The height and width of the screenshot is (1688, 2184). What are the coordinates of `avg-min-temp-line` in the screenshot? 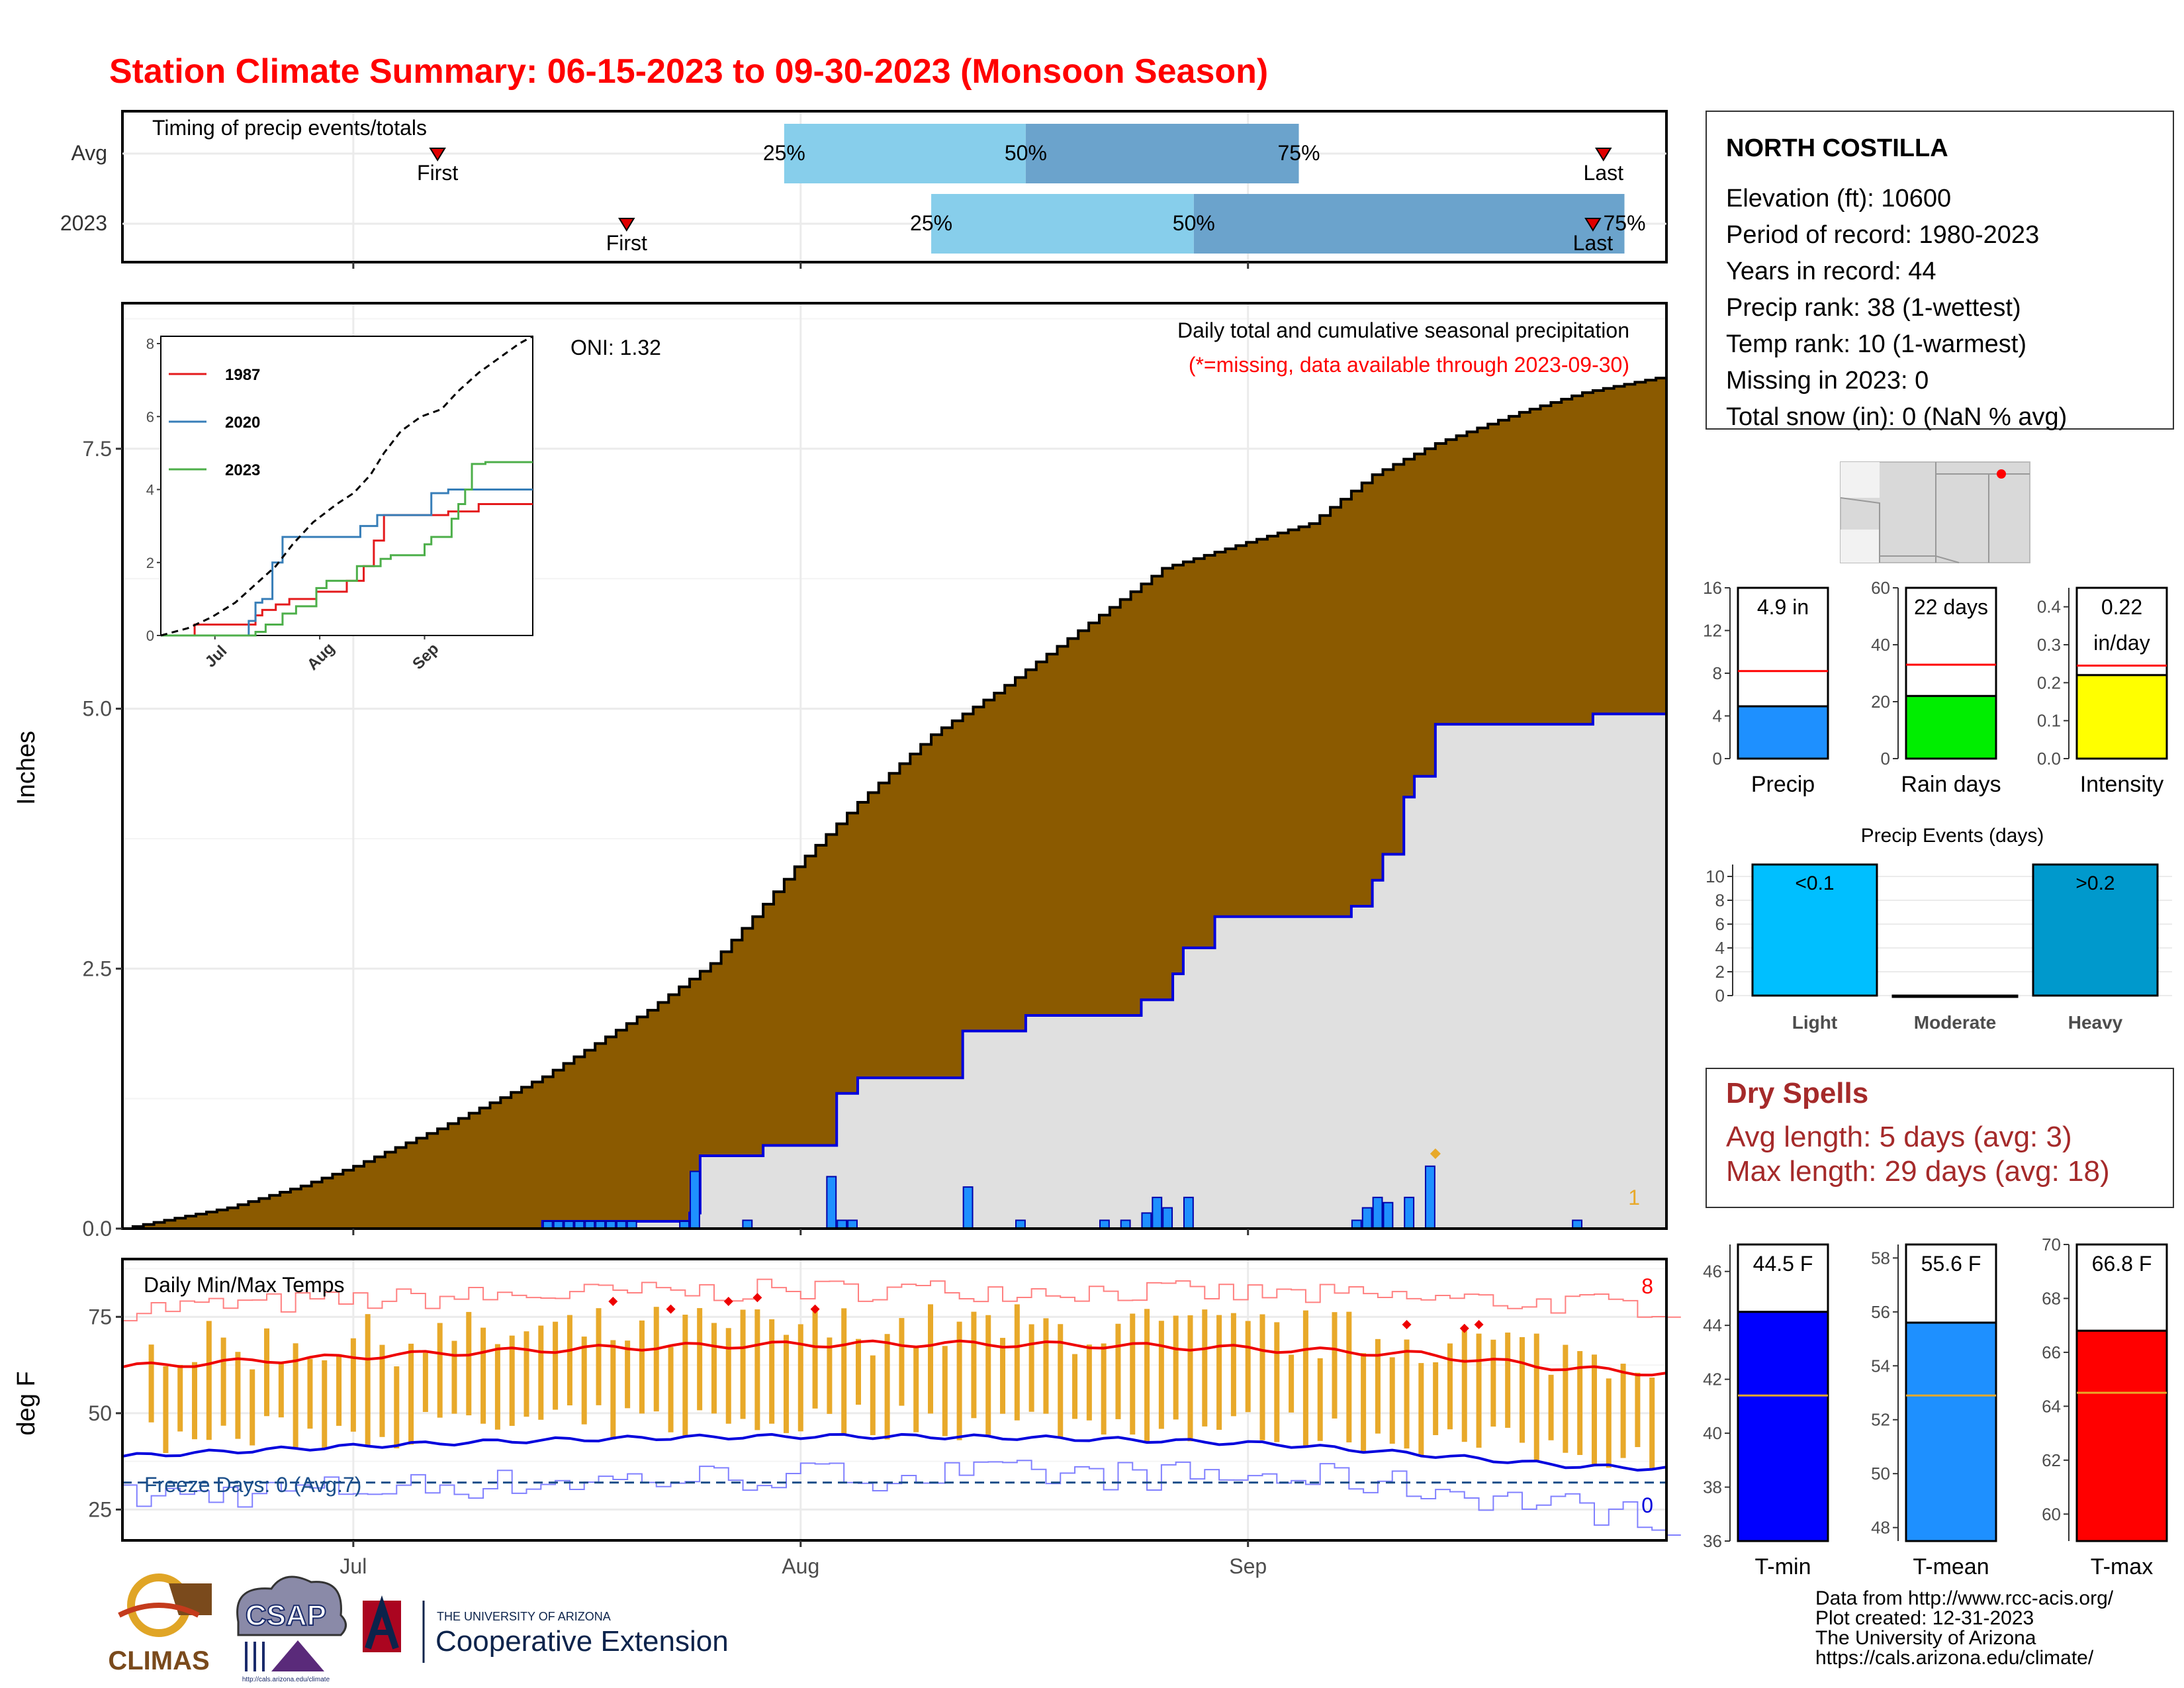 It's located at (894, 1452).